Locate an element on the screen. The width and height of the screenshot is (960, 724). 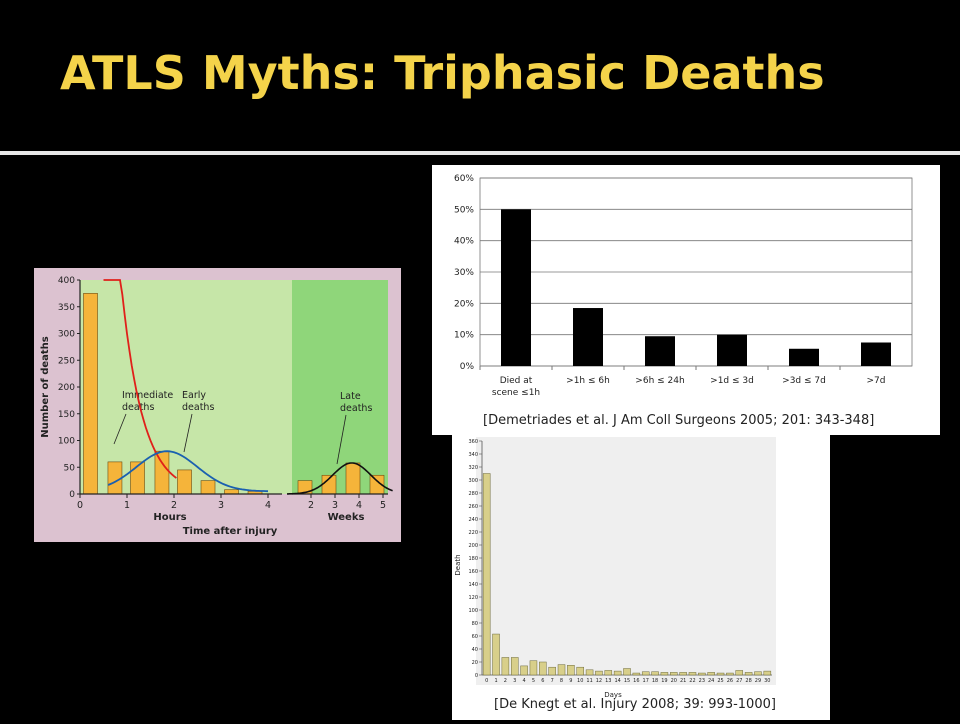
immediate-deaths-curve is located at coordinates (140, 379).